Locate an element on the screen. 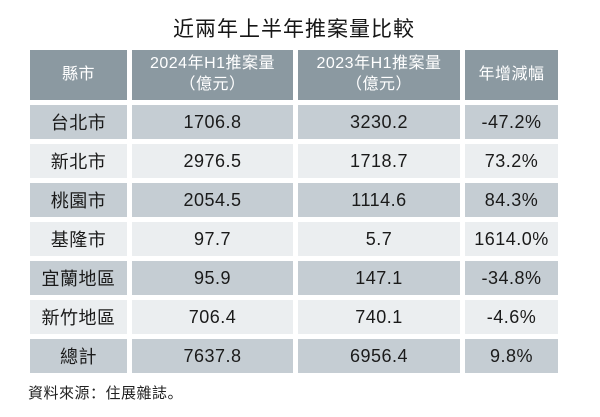  value-2023-cell: 1718.7 is located at coordinates (379, 161).